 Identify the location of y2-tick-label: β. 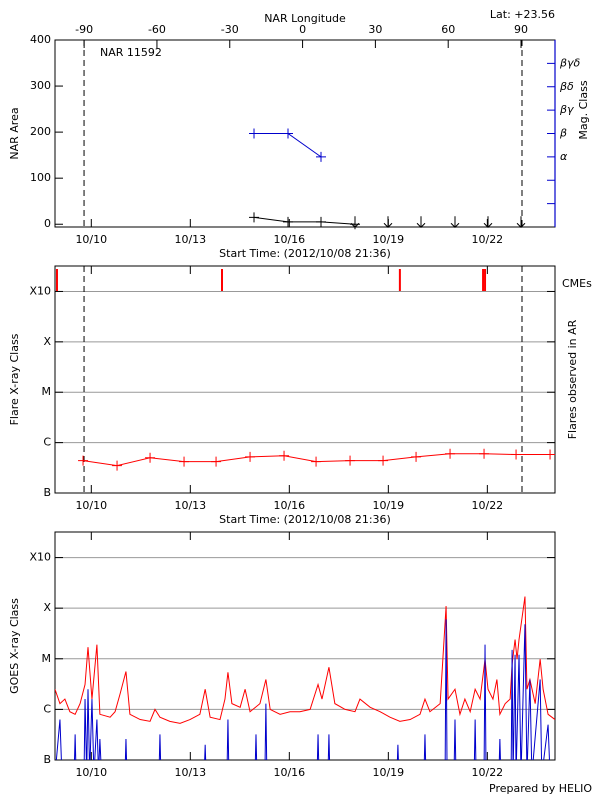
(563, 133).